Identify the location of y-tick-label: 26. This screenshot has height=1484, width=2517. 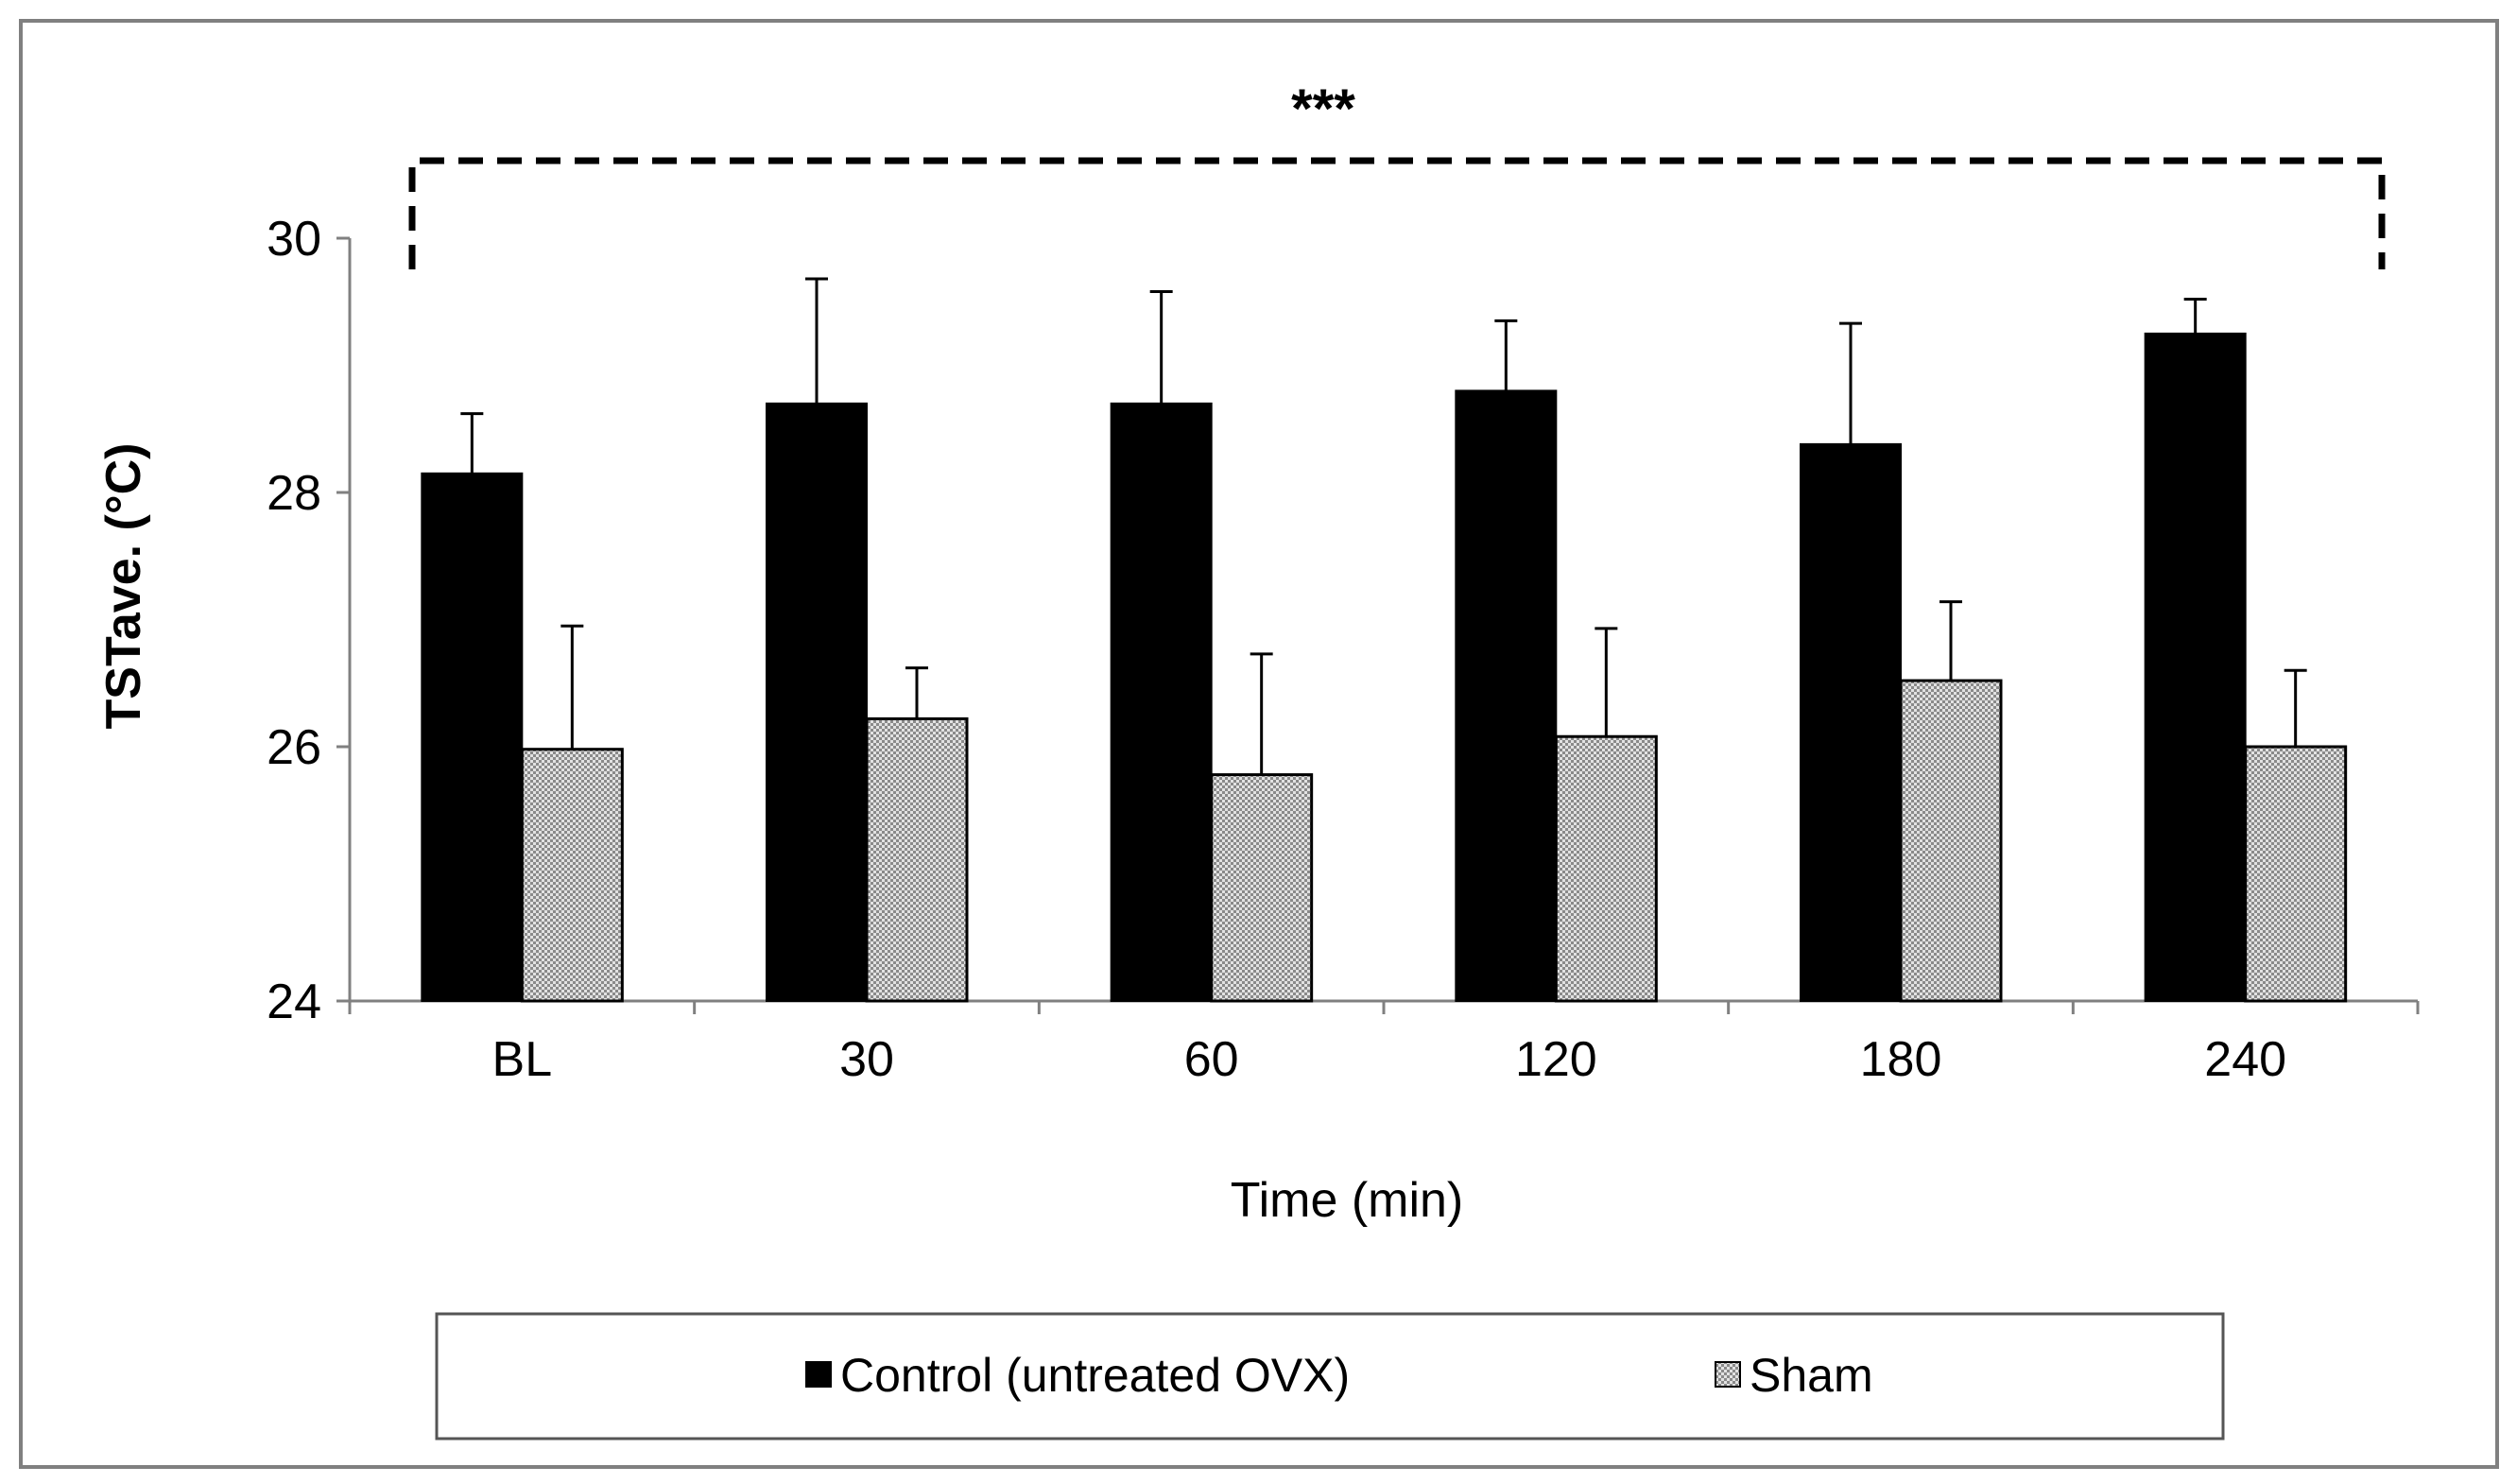
(294, 747).